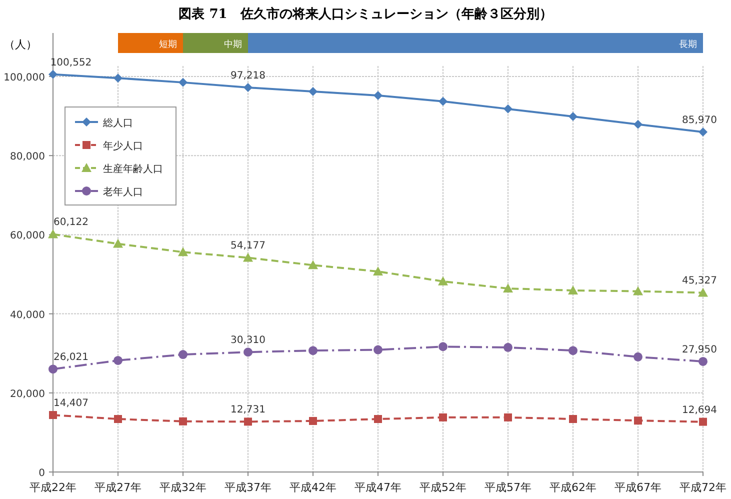  I want to click on band-label: 中期, so click(233, 44).